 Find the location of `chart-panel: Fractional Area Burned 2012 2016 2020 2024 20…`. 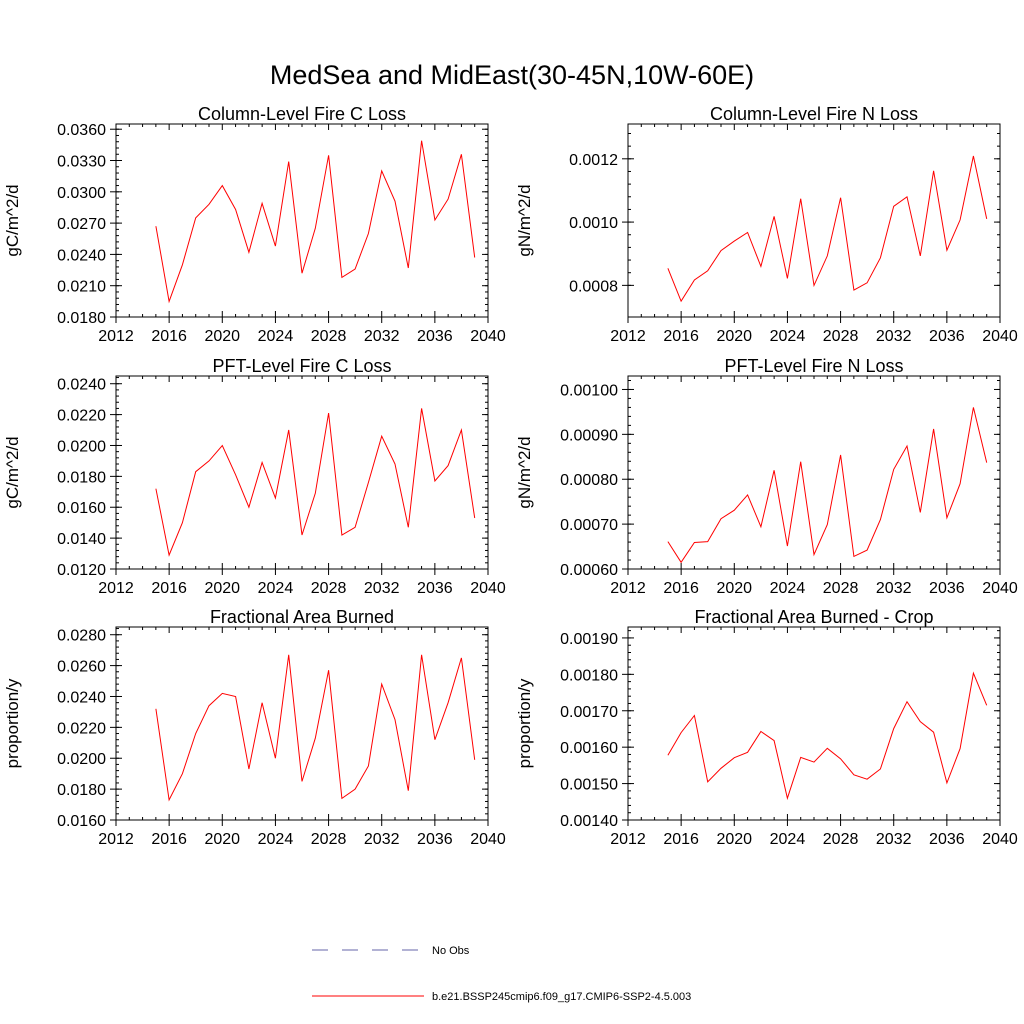

chart-panel: Fractional Area Burned 2012 2016 2020 2024 20… is located at coordinates (254, 727).